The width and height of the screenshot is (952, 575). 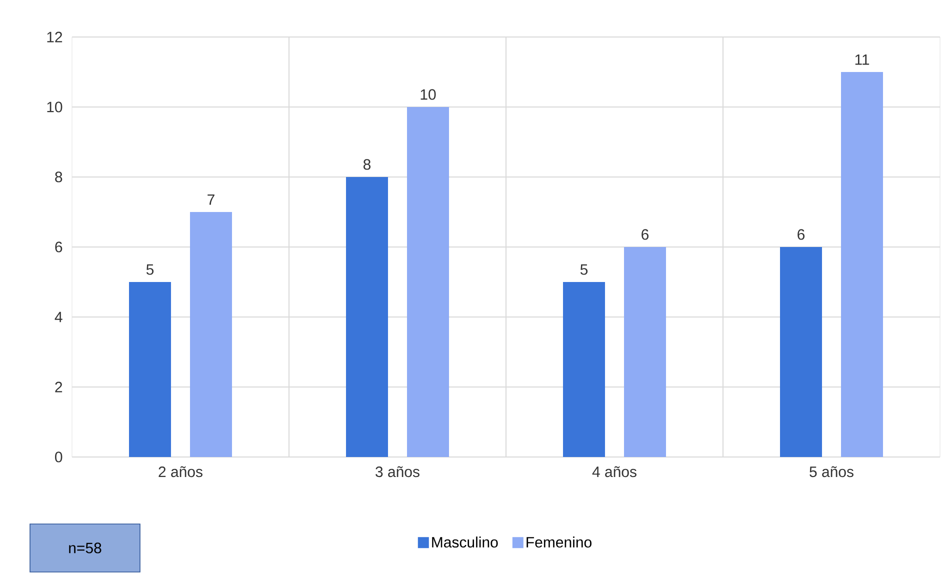 What do you see at coordinates (58, 457) in the screenshot?
I see `y-tick-label: 0` at bounding box center [58, 457].